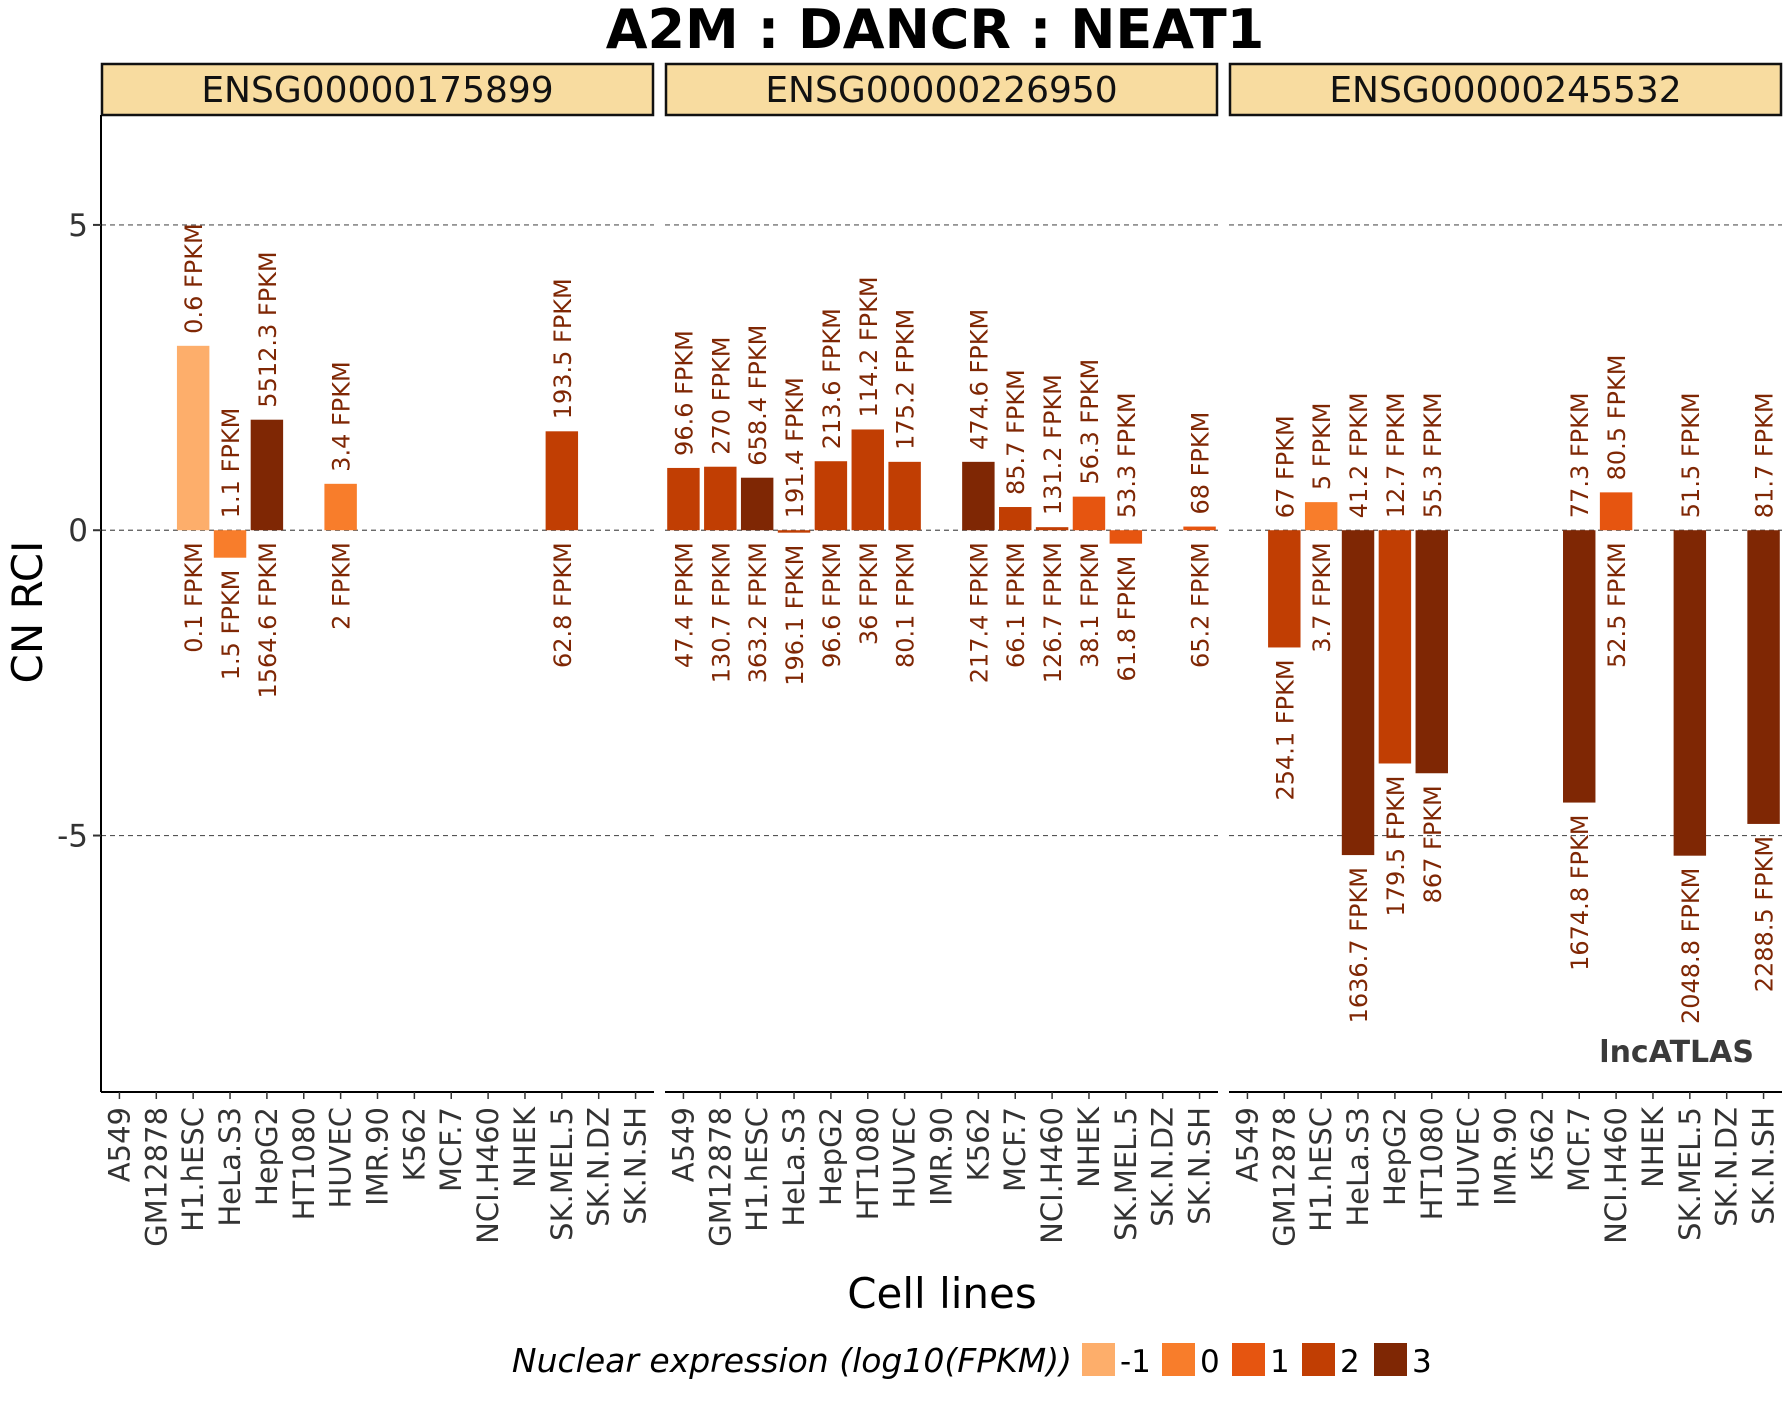 Image resolution: width=1792 pixels, height=1404 pixels. What do you see at coordinates (1422, 1362) in the screenshot?
I see `legend-label: 3` at bounding box center [1422, 1362].